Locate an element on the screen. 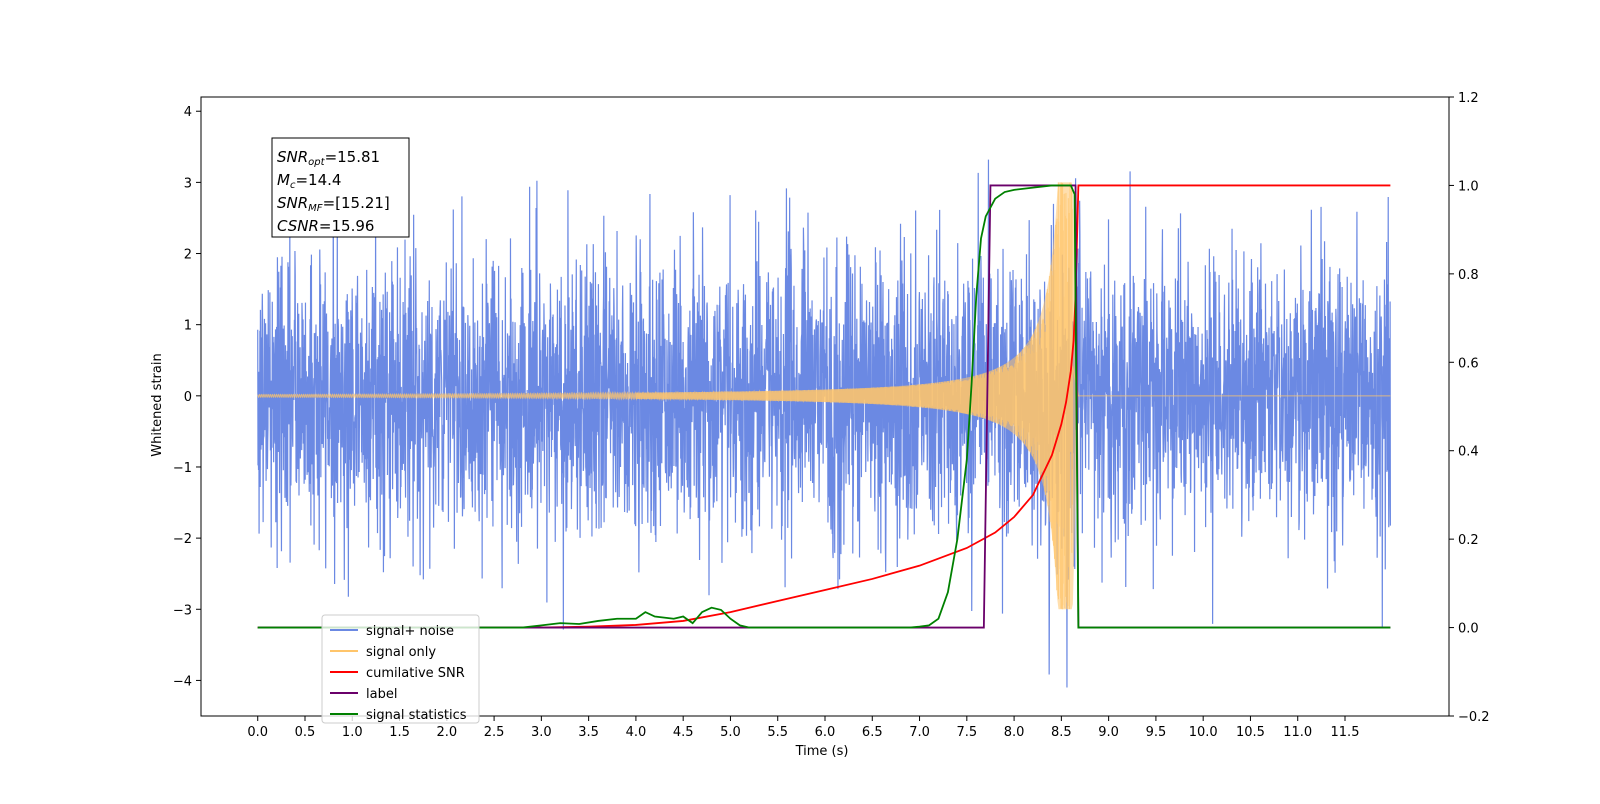 The image size is (1600, 804). x-tick-label: 4.5 is located at coordinates (683, 732).